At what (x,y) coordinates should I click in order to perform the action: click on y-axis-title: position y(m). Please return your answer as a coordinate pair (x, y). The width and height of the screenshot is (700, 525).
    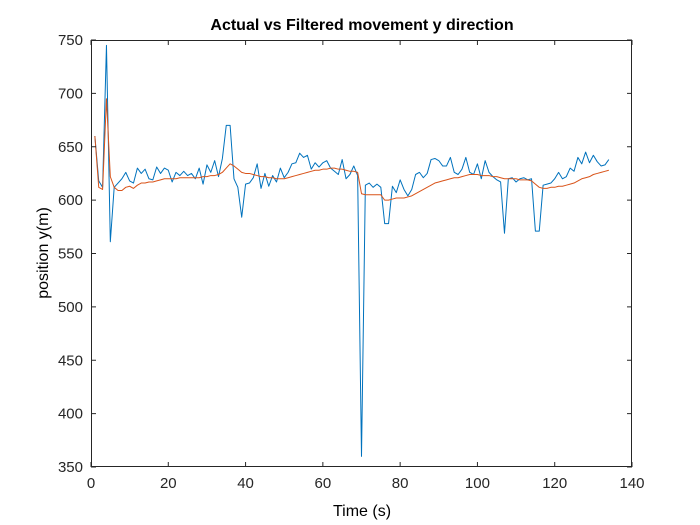
    Looking at the image, I should click on (43, 253).